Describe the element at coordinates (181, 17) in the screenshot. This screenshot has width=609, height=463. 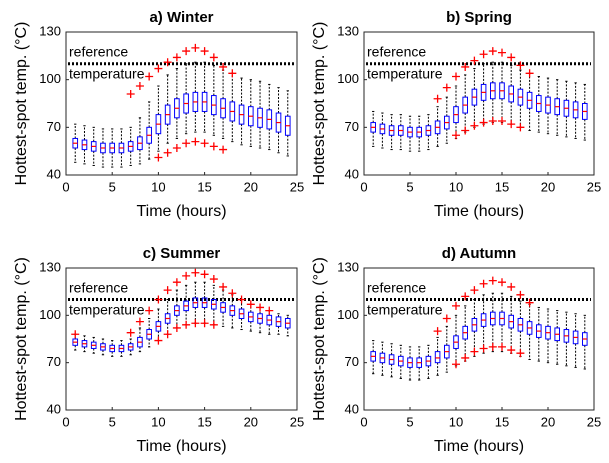
I see `chart-title: a) Winter` at that location.